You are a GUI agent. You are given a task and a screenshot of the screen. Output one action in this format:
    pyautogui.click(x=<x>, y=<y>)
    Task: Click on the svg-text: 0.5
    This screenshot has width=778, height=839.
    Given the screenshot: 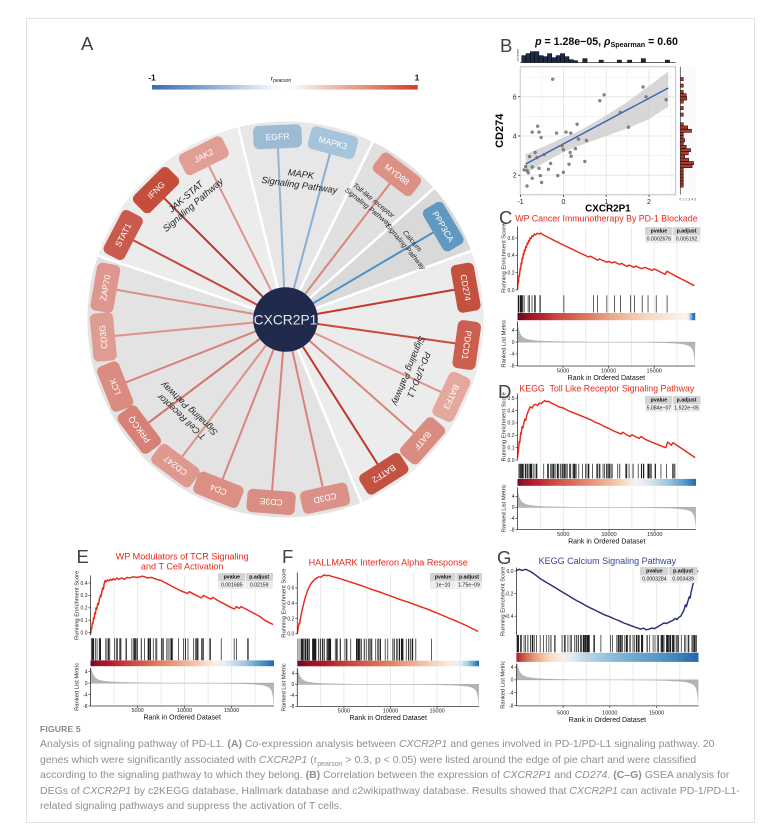 What is the action you would take?
    pyautogui.click(x=511, y=399)
    